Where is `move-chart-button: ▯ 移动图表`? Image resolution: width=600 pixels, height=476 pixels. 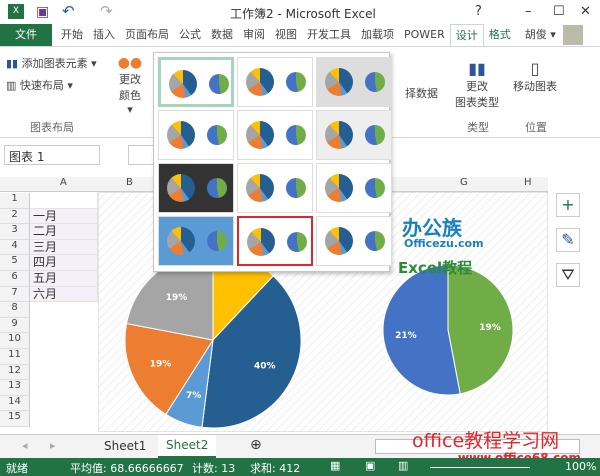
move-chart-button: ▯ 移动图表 is located at coordinates (535, 76).